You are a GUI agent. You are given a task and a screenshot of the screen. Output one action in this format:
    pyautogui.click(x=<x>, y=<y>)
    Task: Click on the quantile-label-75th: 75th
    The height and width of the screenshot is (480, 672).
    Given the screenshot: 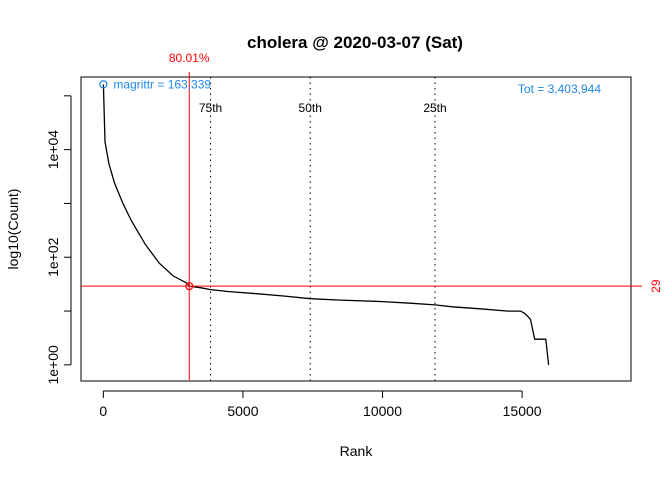 What is the action you would take?
    pyautogui.click(x=210, y=108)
    